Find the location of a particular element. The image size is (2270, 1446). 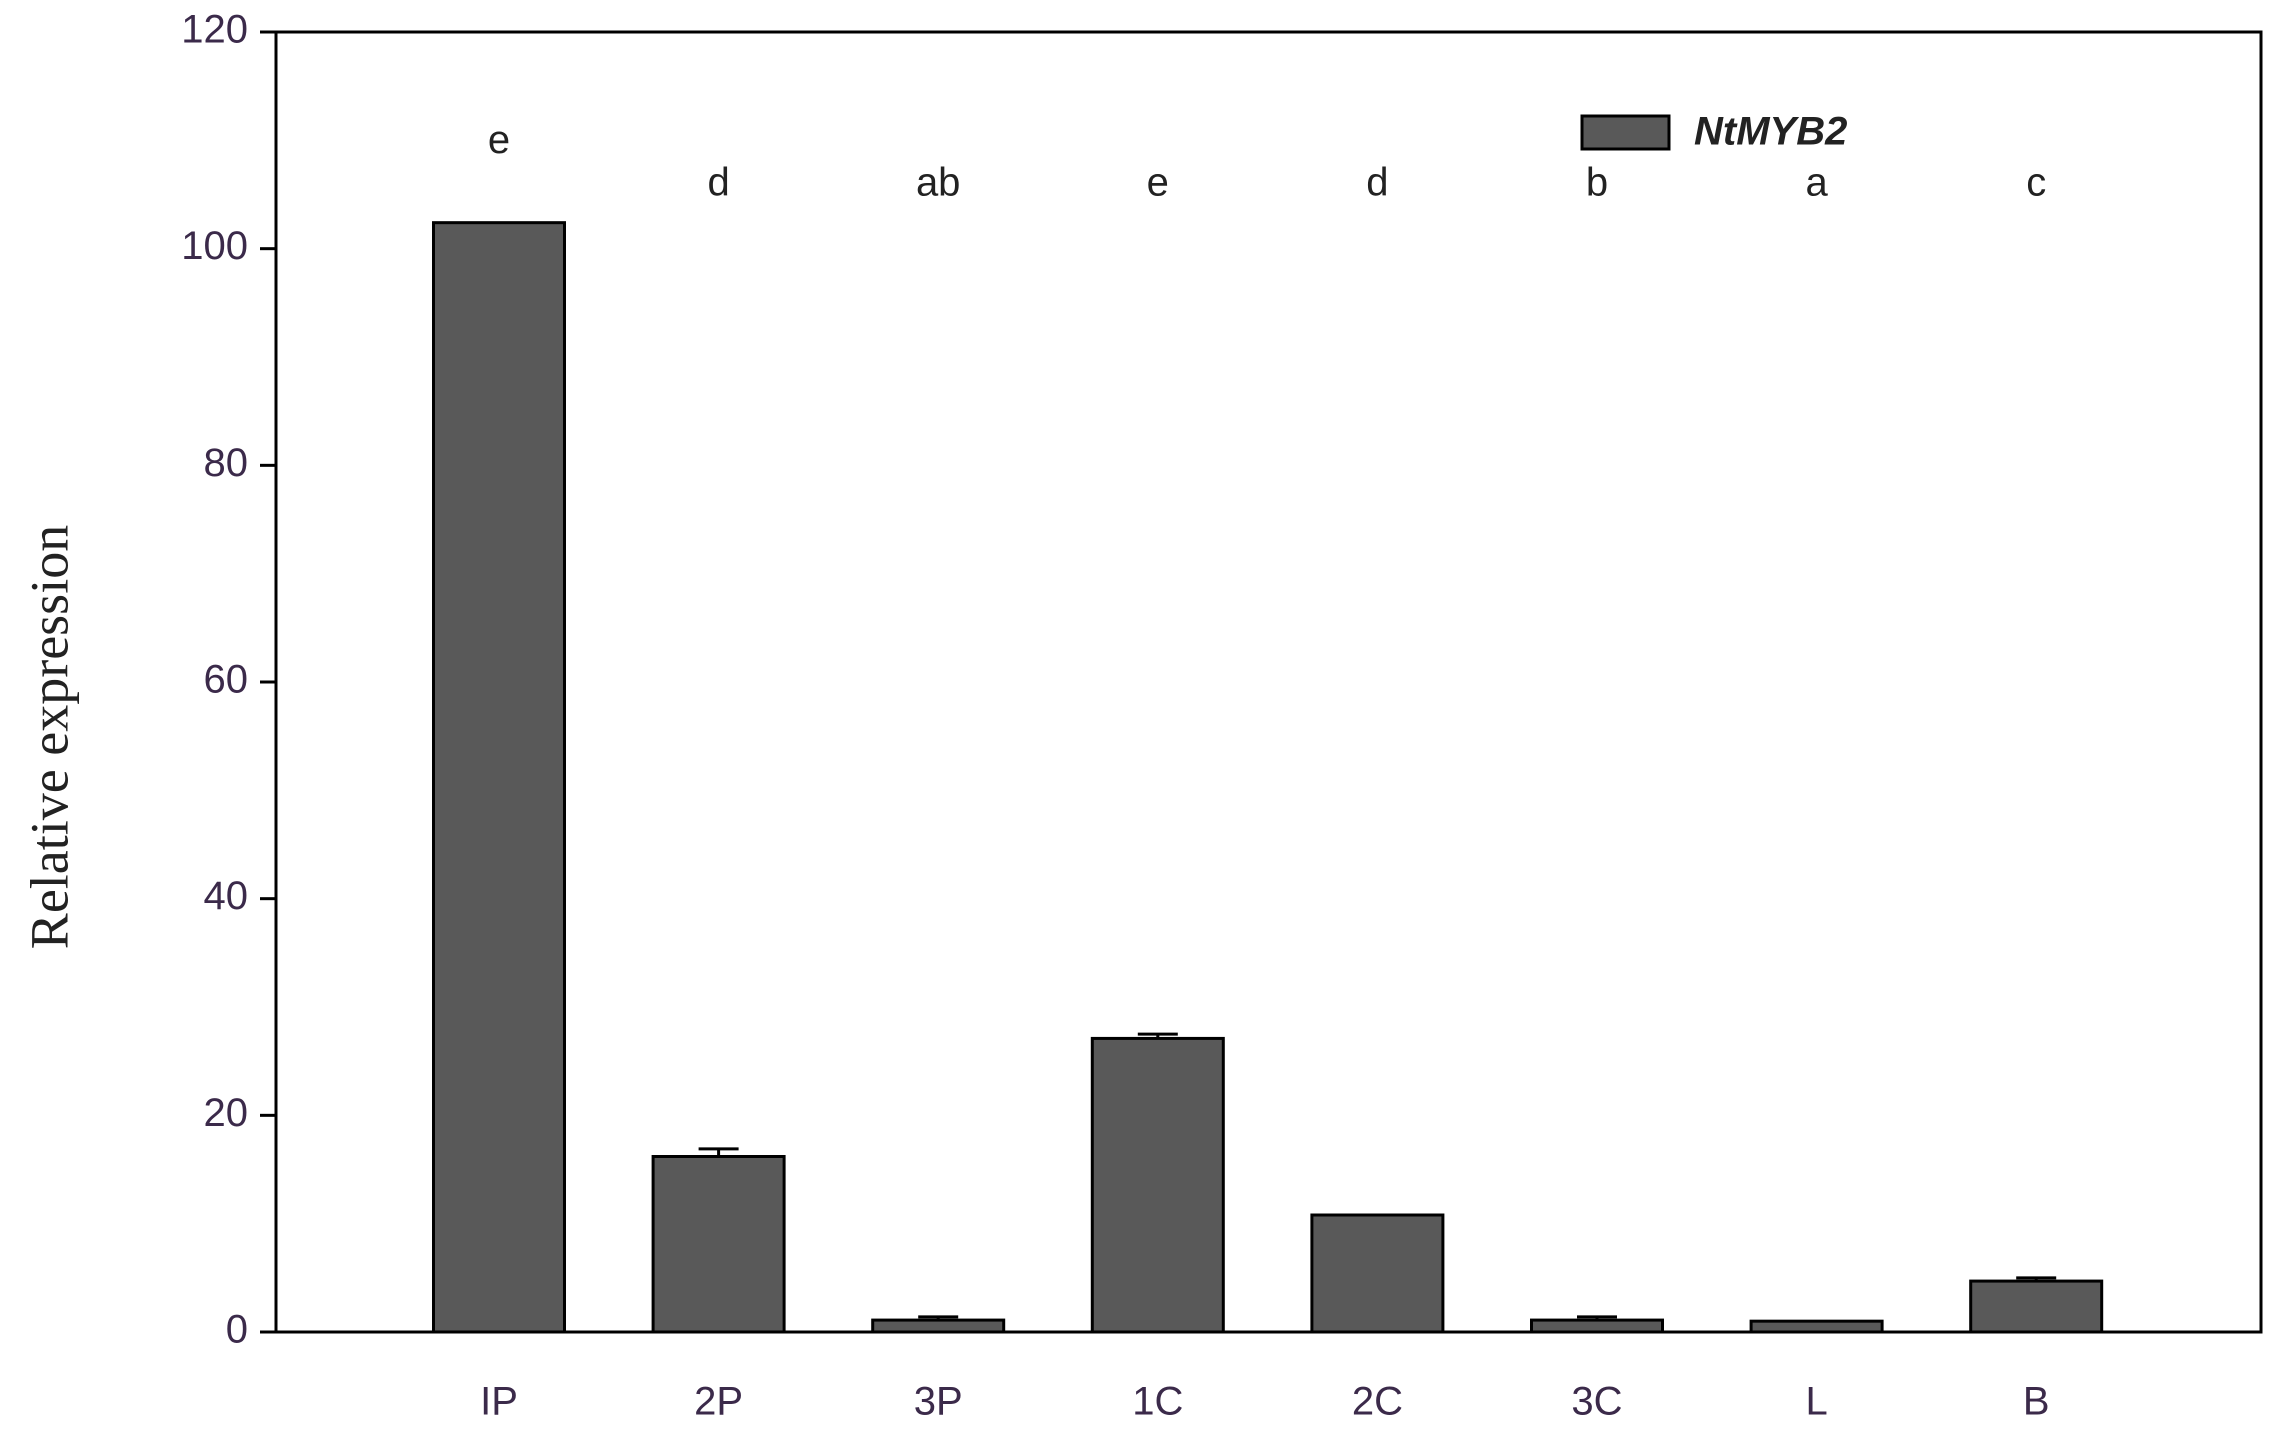

y-tick-label: 100 is located at coordinates (214, 246).